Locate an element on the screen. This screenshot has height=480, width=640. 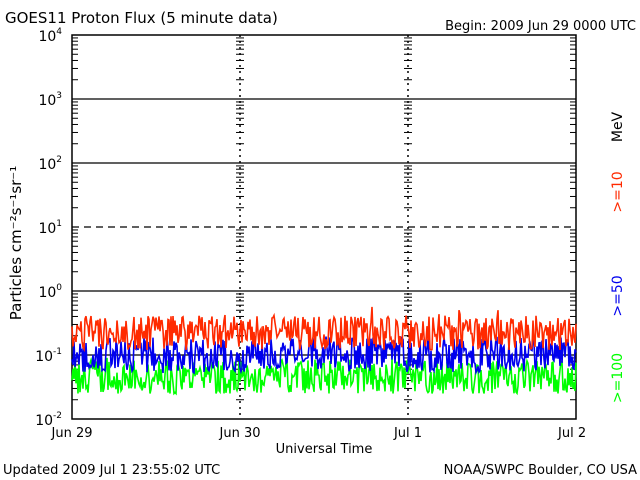
x-tick-labels: Jun 29 Jun 30 Jul 1 Jul 2 is located at coordinates (319, 433).